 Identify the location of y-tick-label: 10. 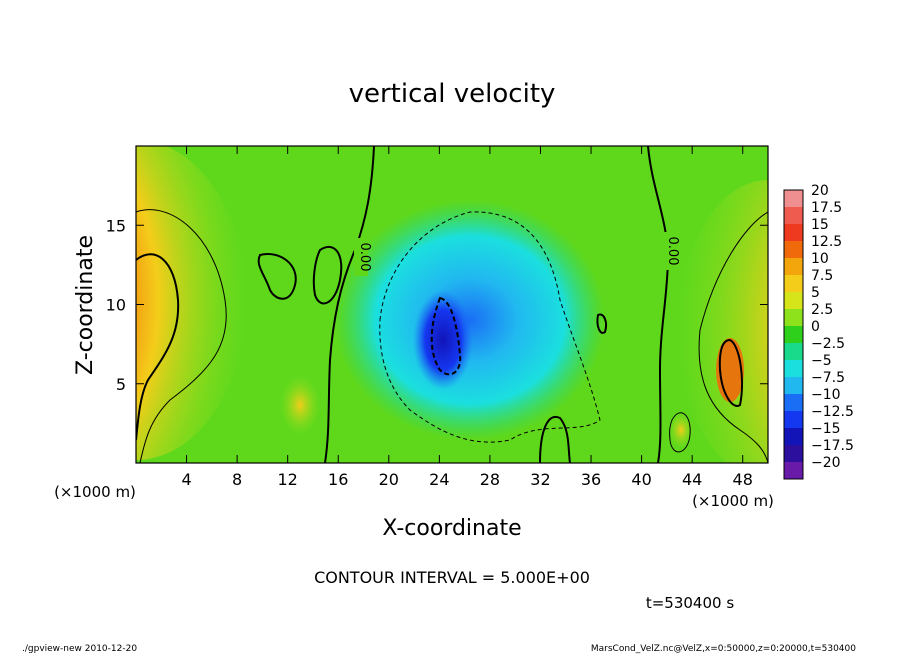
(116, 305).